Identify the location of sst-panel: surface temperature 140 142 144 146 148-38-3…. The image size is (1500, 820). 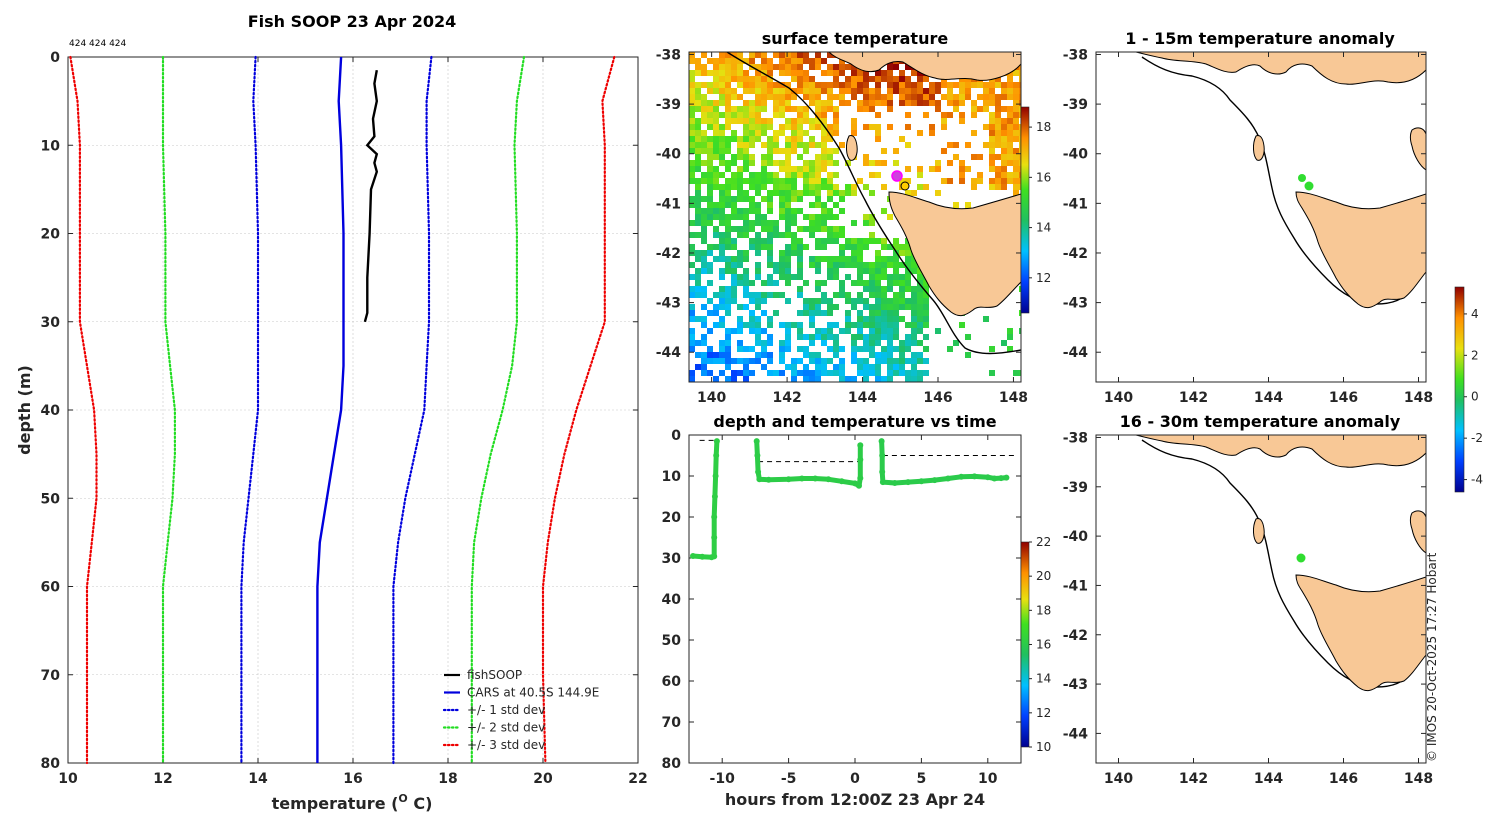
(854, 217).